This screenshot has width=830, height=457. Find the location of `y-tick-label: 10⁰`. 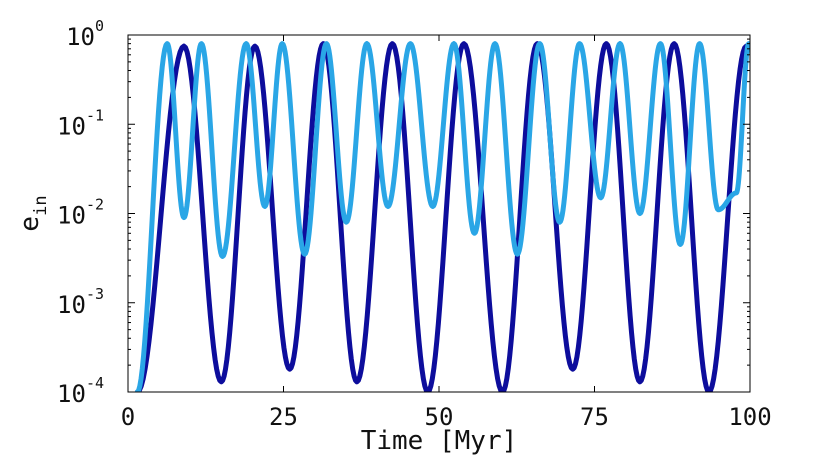

y-tick-label: 10⁰ is located at coordinates (85, 34).